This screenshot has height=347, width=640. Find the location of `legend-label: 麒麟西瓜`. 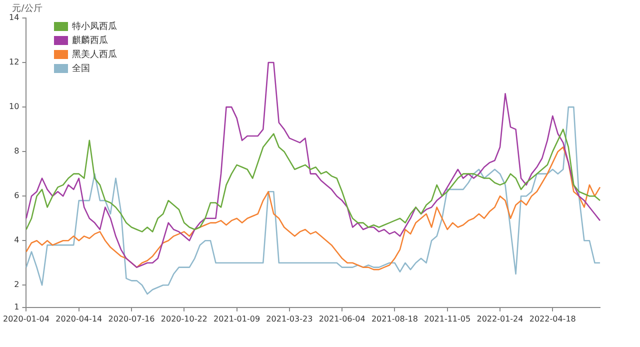

legend-label: 麒麟西瓜 is located at coordinates (90, 40).